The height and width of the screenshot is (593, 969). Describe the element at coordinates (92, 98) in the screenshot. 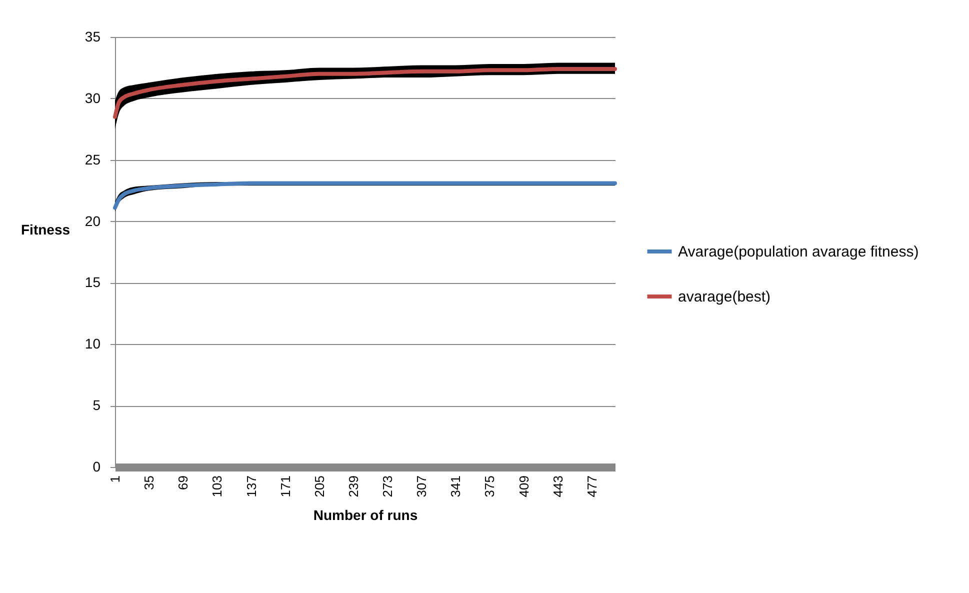

I see `y-tick-label: 30` at that location.